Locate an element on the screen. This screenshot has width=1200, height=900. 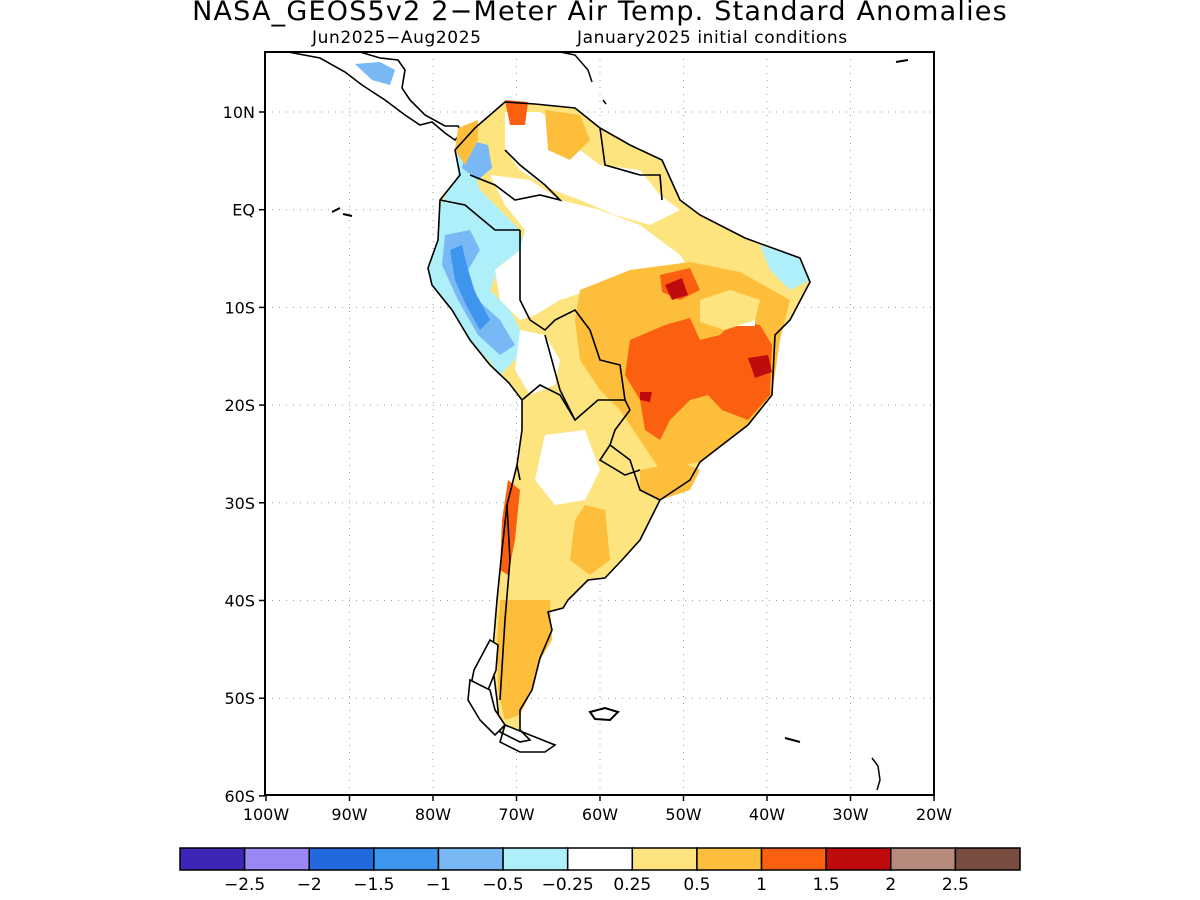
lon-tick-label: 50W is located at coordinates (683, 814).